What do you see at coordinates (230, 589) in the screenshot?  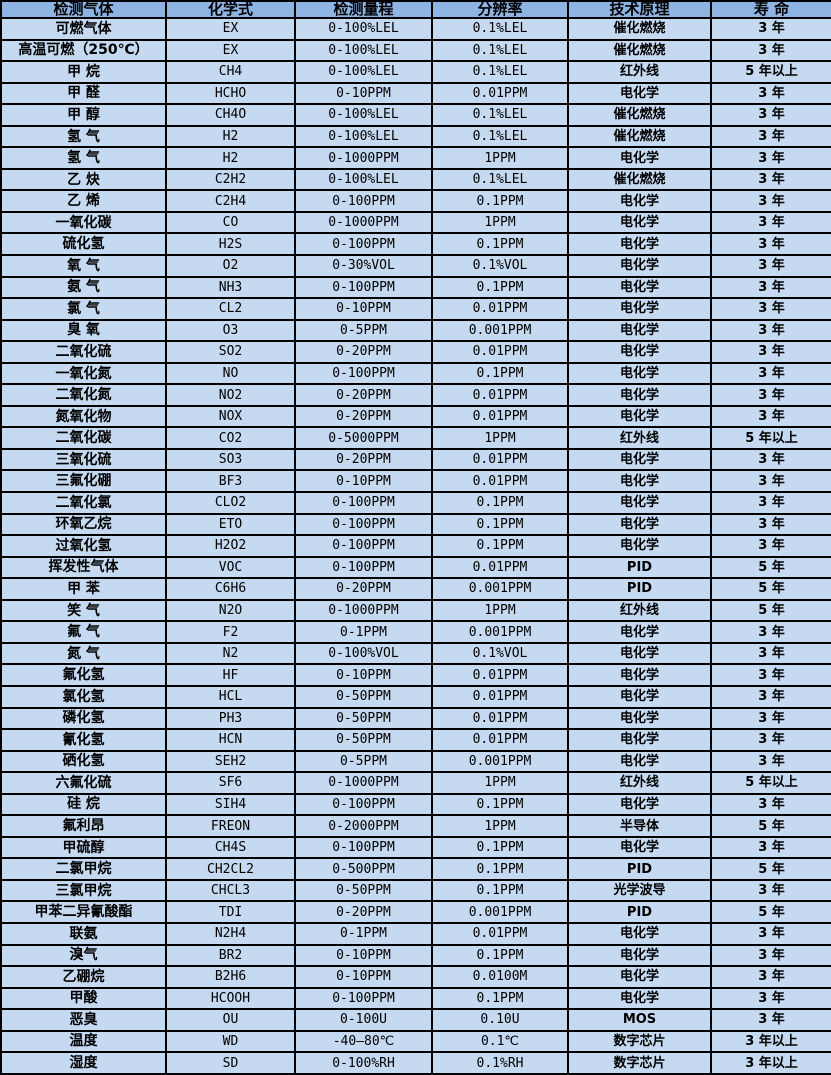 I see `cell-chemical-formula: C6H6` at bounding box center [230, 589].